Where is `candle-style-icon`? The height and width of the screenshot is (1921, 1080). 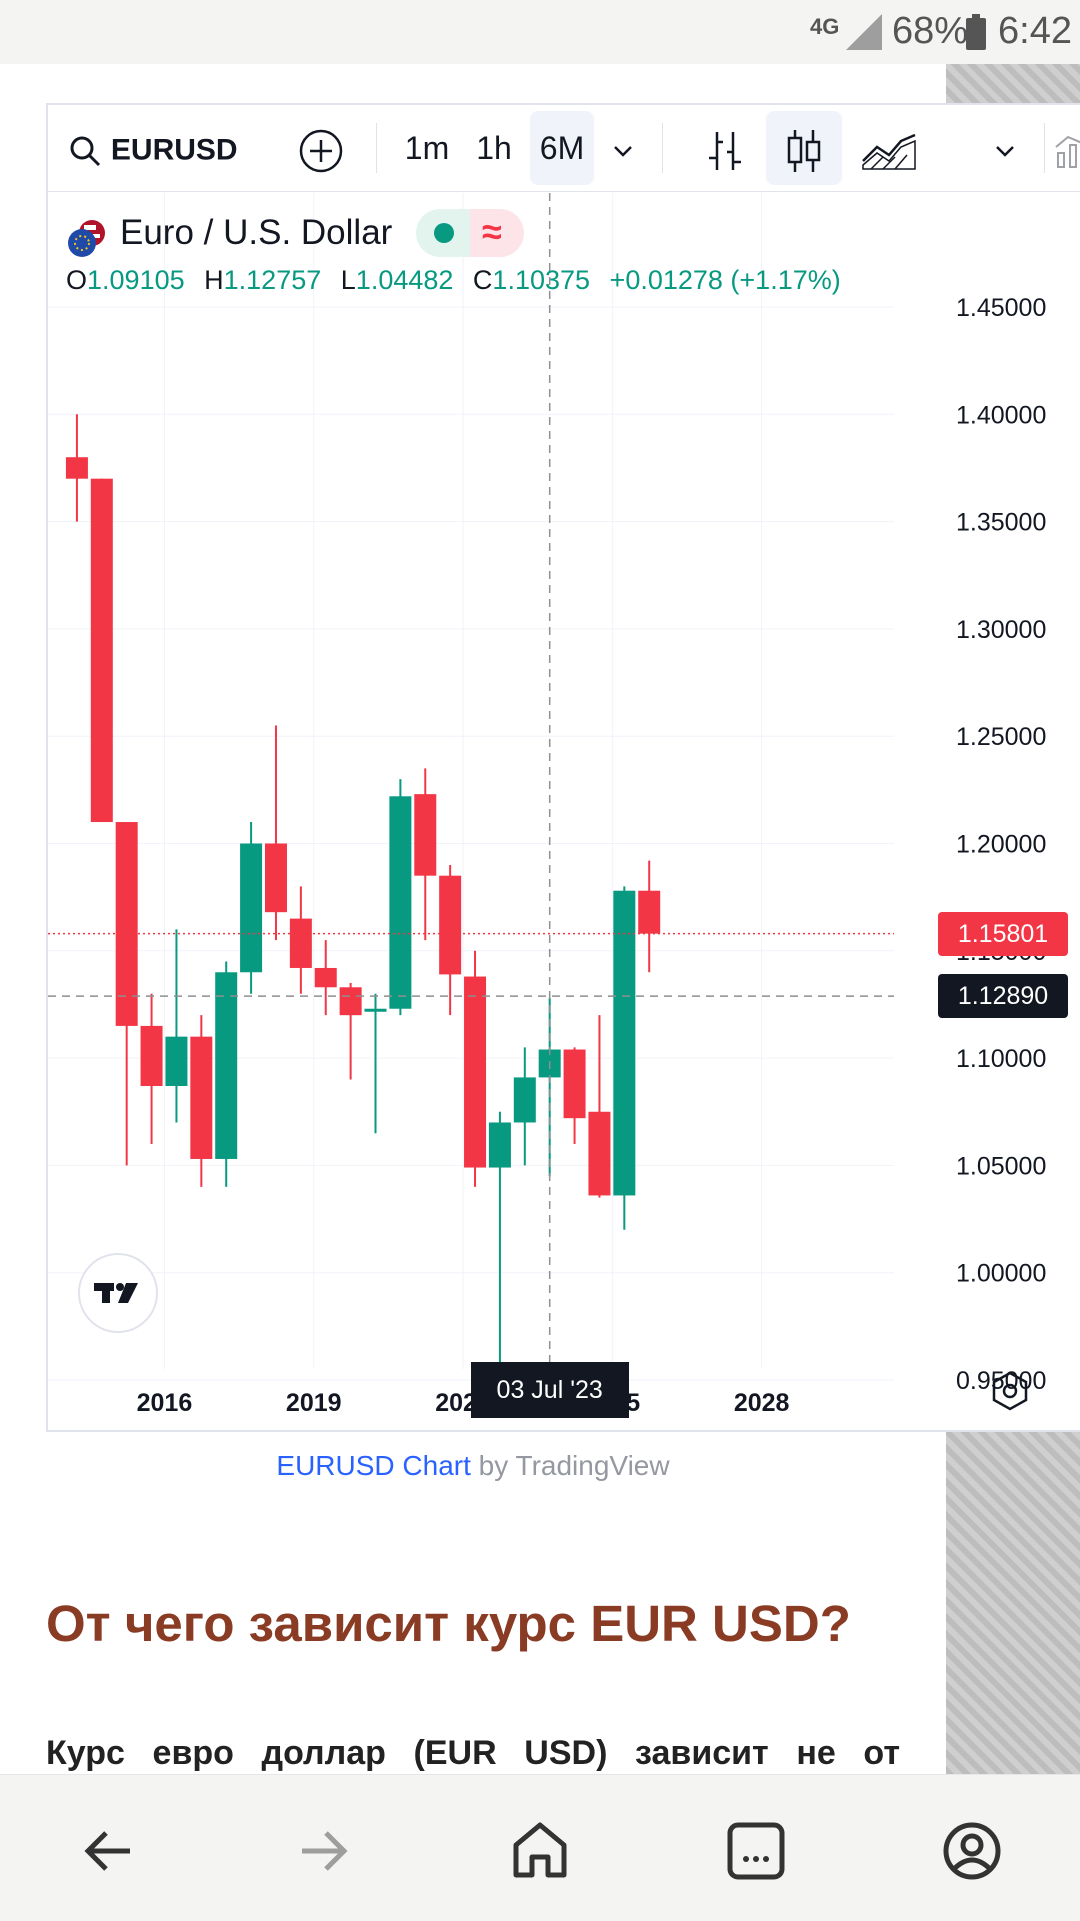
candle-style-icon is located at coordinates (804, 150).